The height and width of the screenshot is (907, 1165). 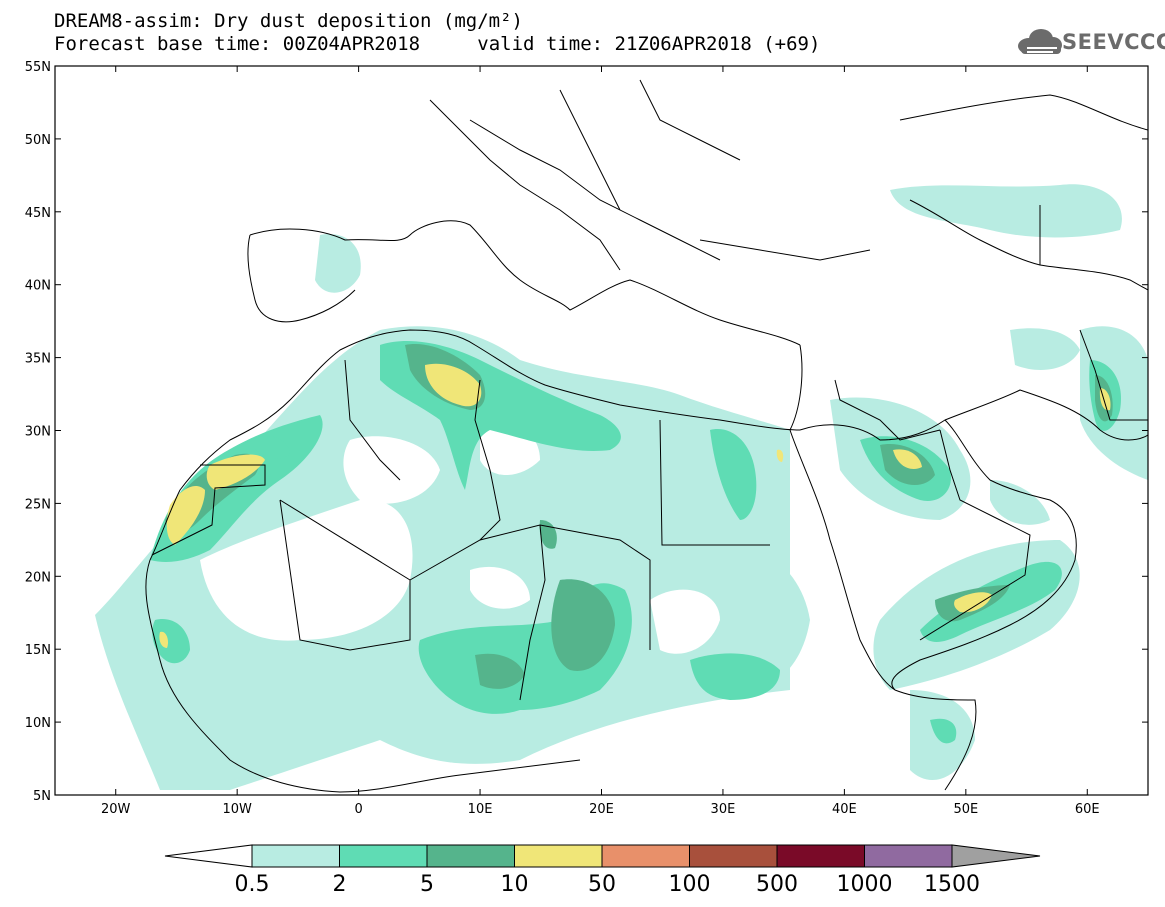 What do you see at coordinates (38, 577) in the screenshot?
I see `lat-tick-label: 20N` at bounding box center [38, 577].